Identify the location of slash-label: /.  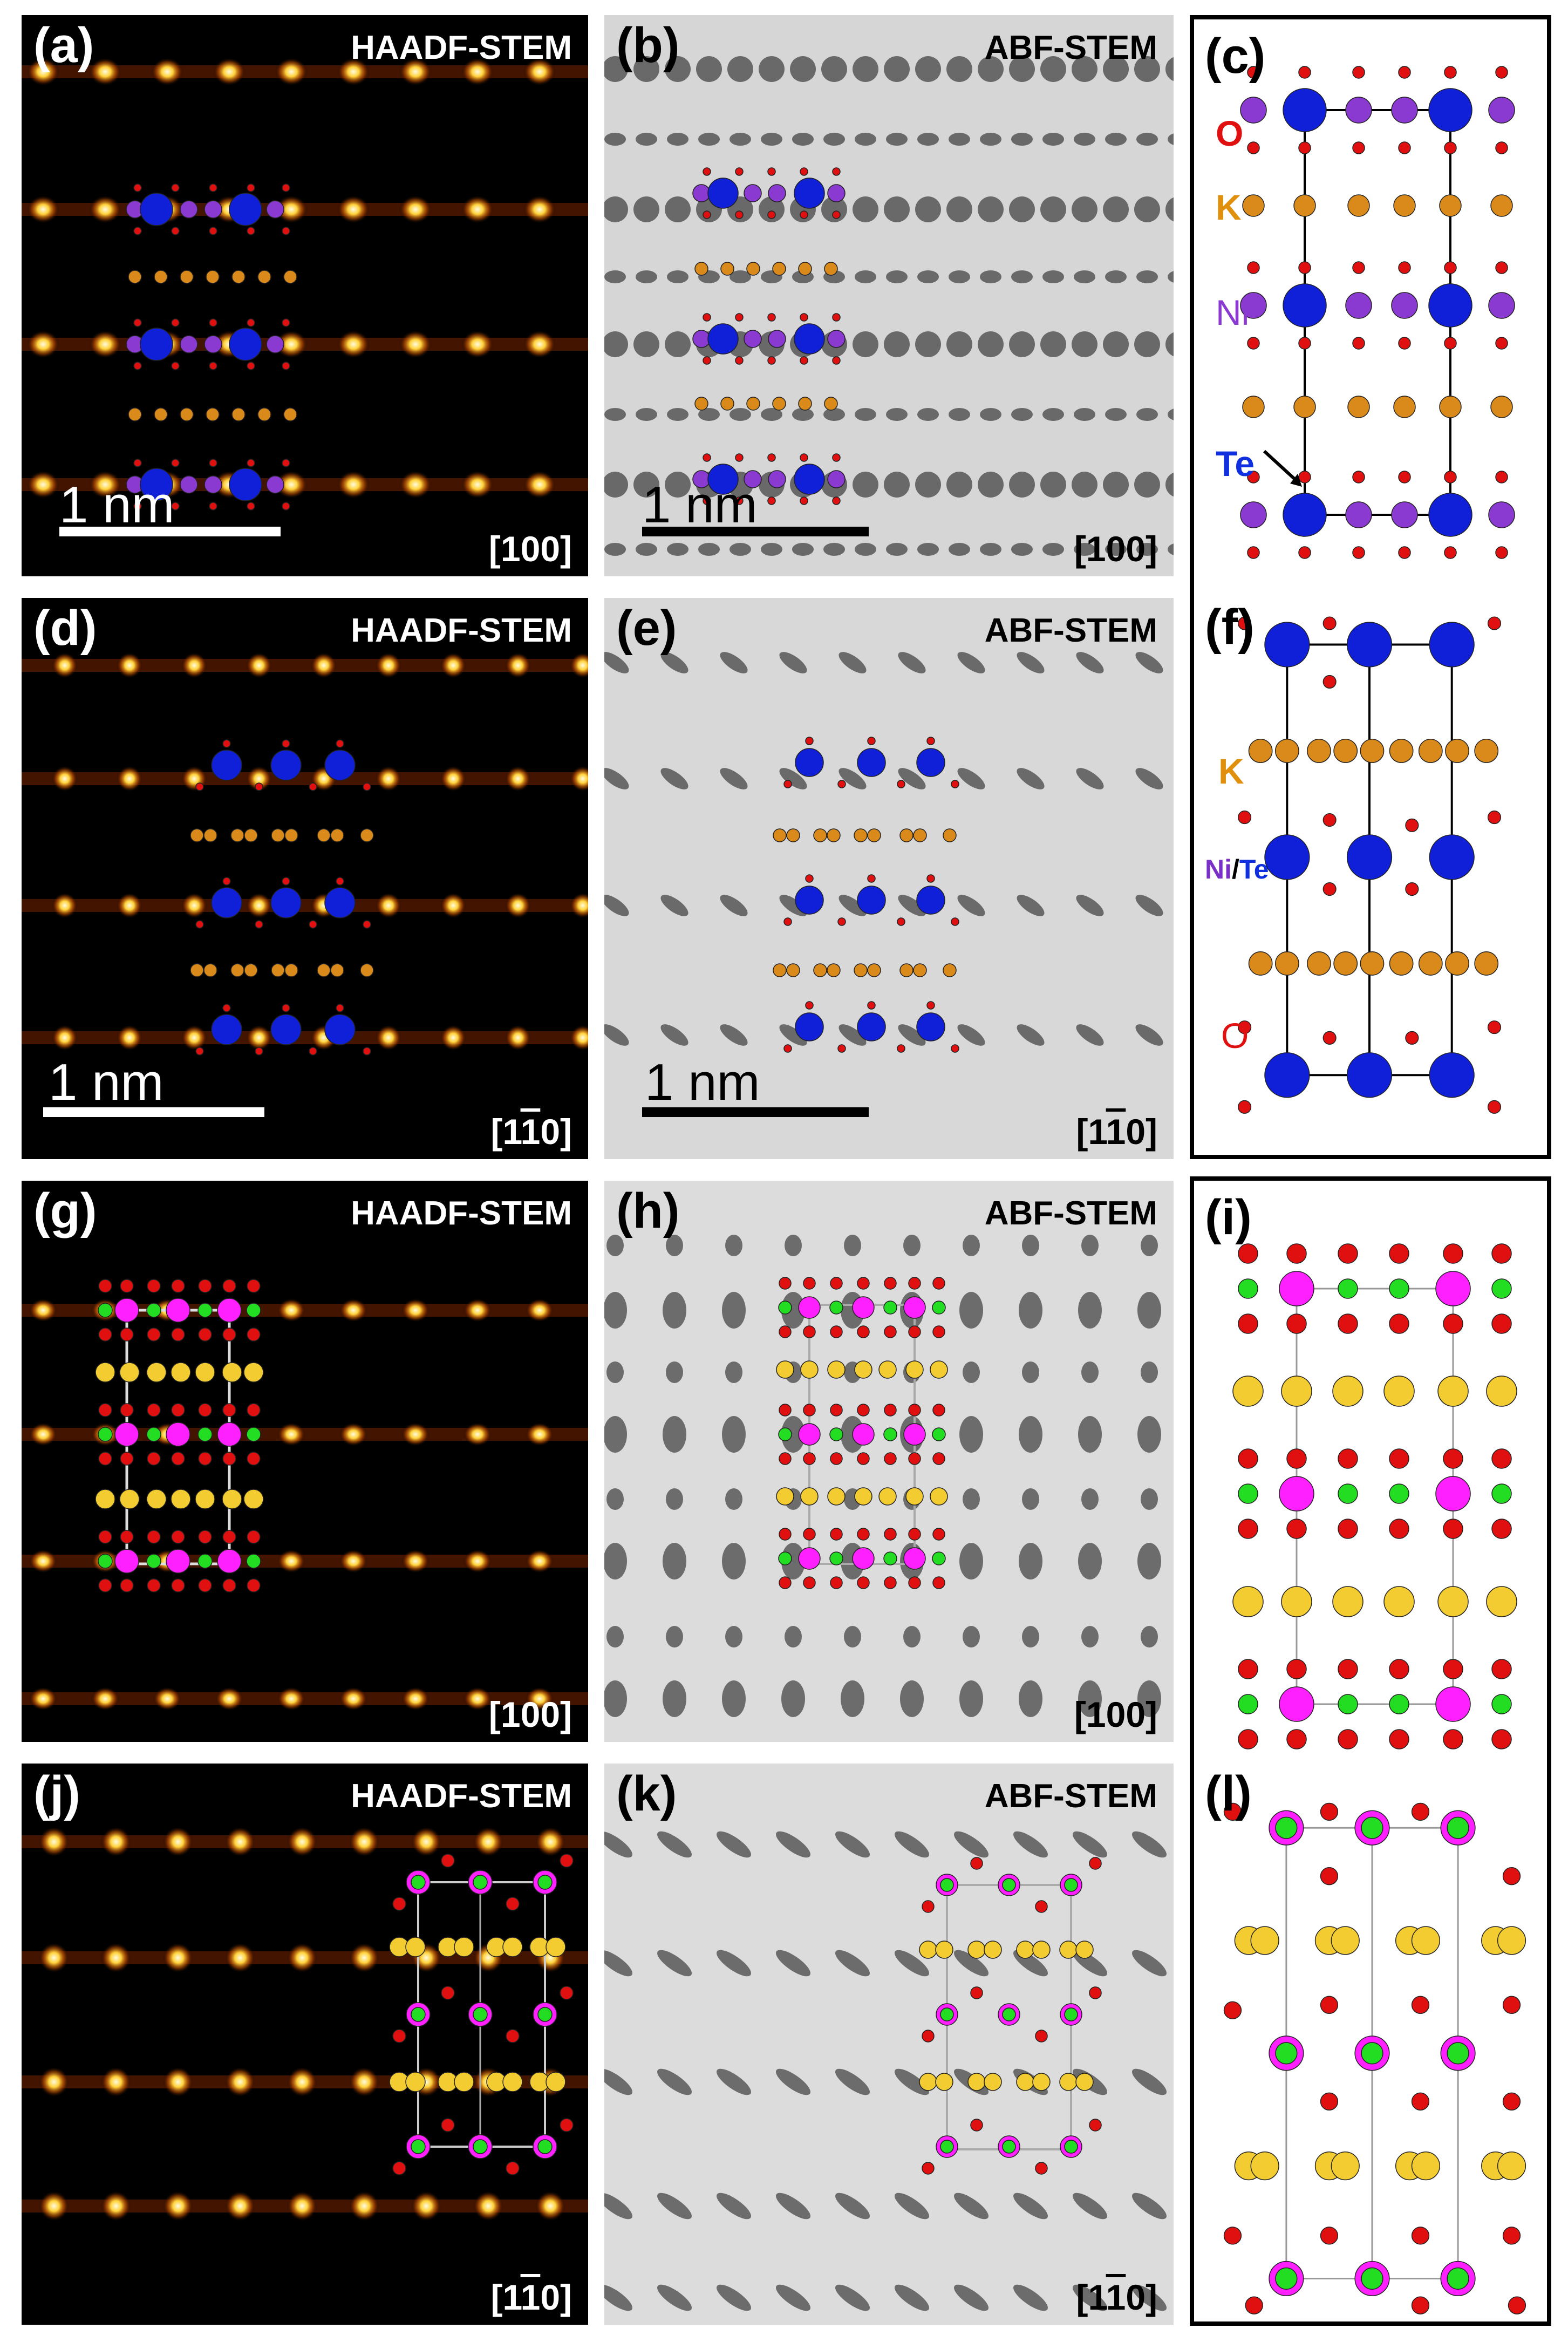
(1235, 869).